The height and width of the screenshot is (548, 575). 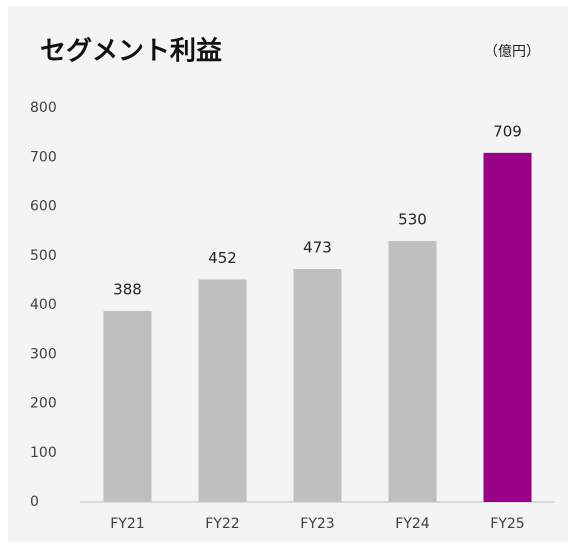 What do you see at coordinates (43, 354) in the screenshot?
I see `y-tick-label: 300` at bounding box center [43, 354].